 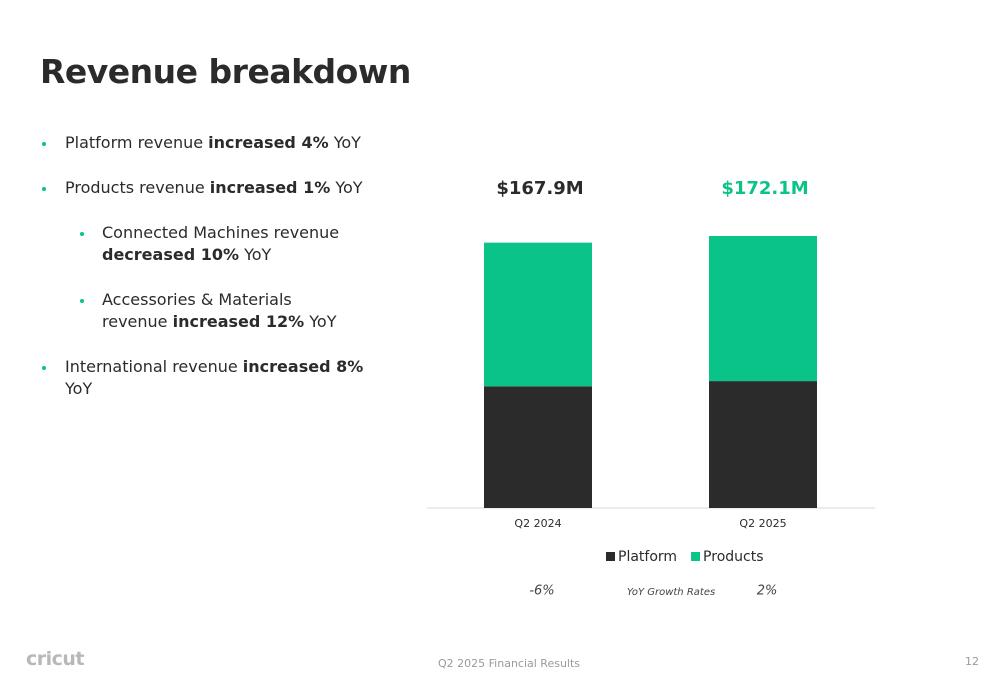 I want to click on bullet: International revenue increased 8% YoY, so click(x=210, y=378).